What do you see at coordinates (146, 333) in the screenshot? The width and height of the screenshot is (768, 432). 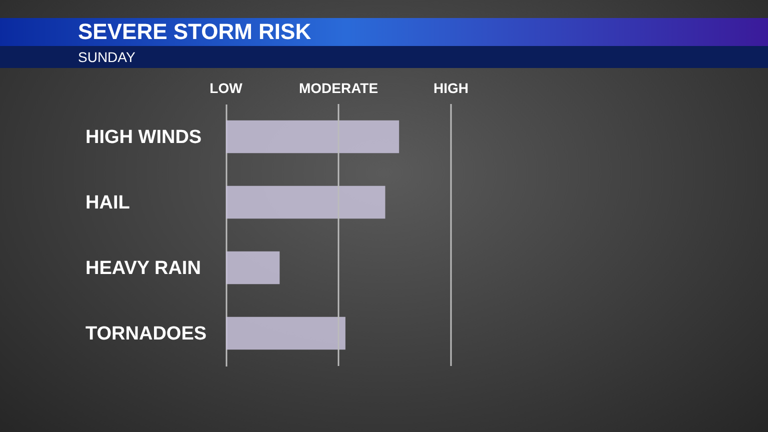 I see `y-tick-label: TORNADOES` at bounding box center [146, 333].